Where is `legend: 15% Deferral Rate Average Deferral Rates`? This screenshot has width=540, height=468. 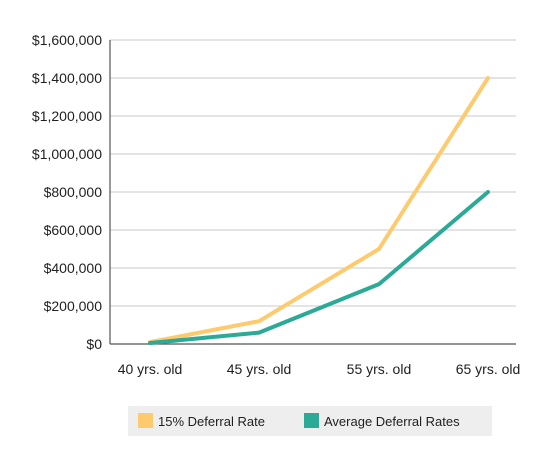
legend: 15% Deferral Rate Average Deferral Rates is located at coordinates (310, 421).